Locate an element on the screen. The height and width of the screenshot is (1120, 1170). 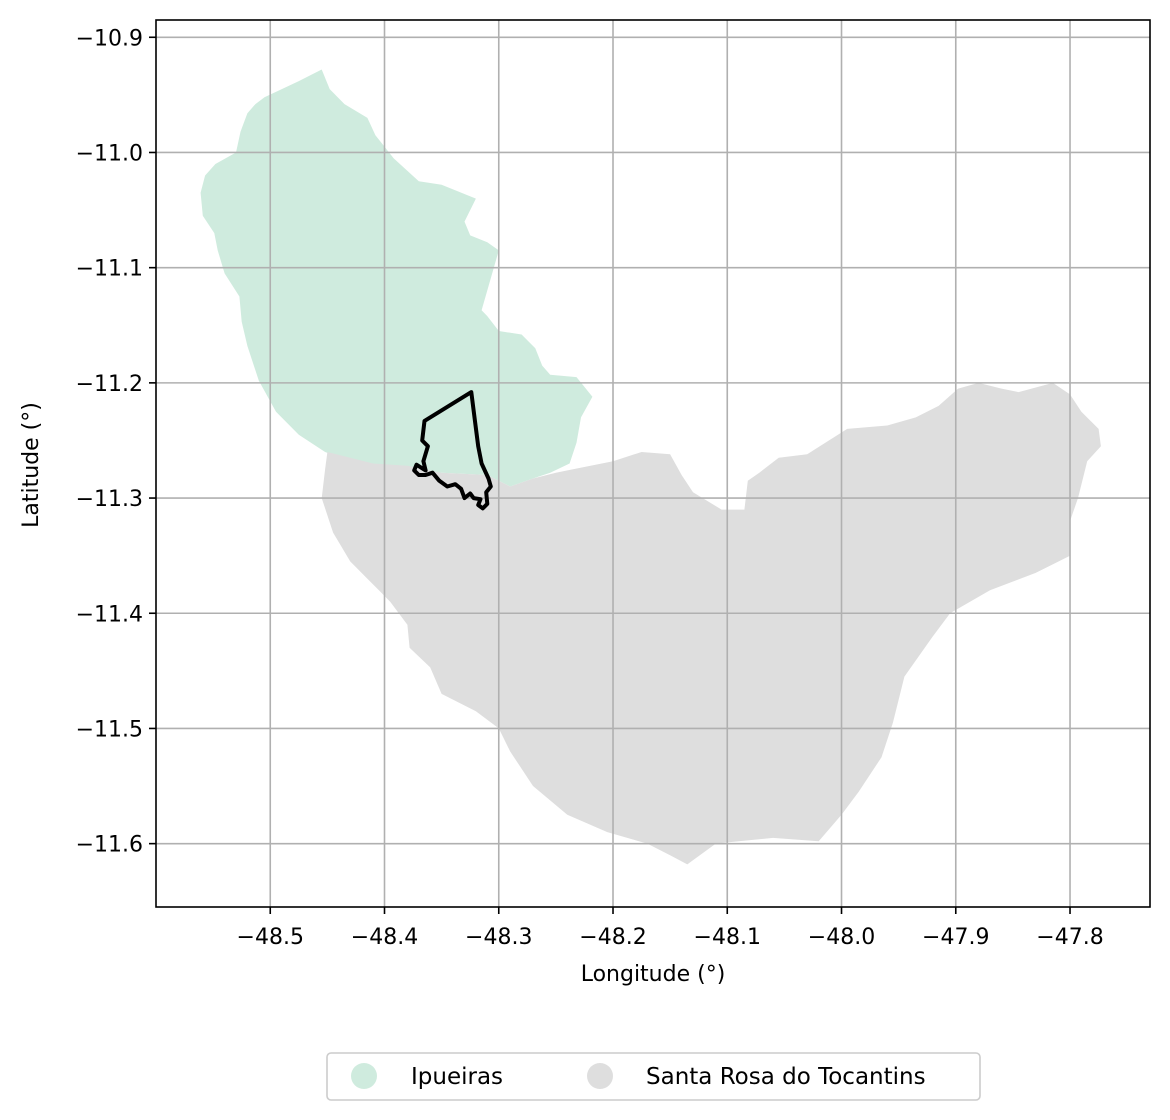
region-ipueiras is located at coordinates (397, 278).